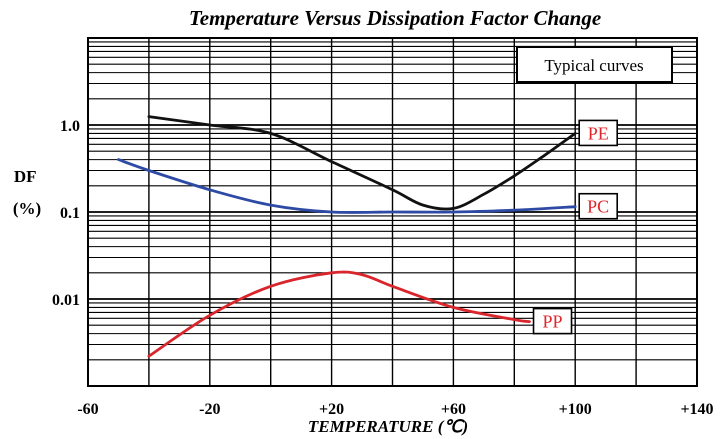 This screenshot has height=439, width=727. Describe the element at coordinates (575, 409) in the screenshot. I see `x-tick-label: +100` at that location.